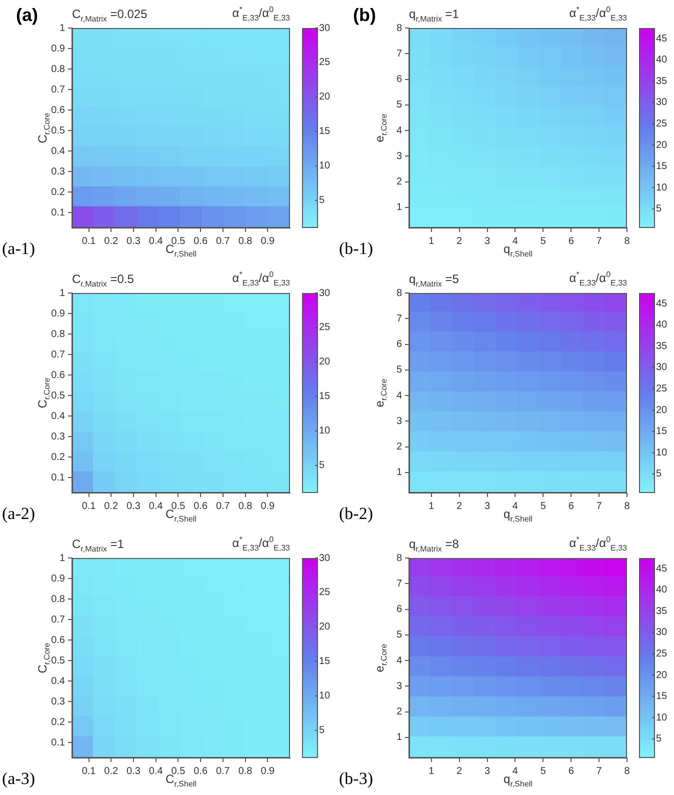 The image size is (674, 795). What do you see at coordinates (58, 192) in the screenshot?
I see `y-tick-label: 0.2` at bounding box center [58, 192].